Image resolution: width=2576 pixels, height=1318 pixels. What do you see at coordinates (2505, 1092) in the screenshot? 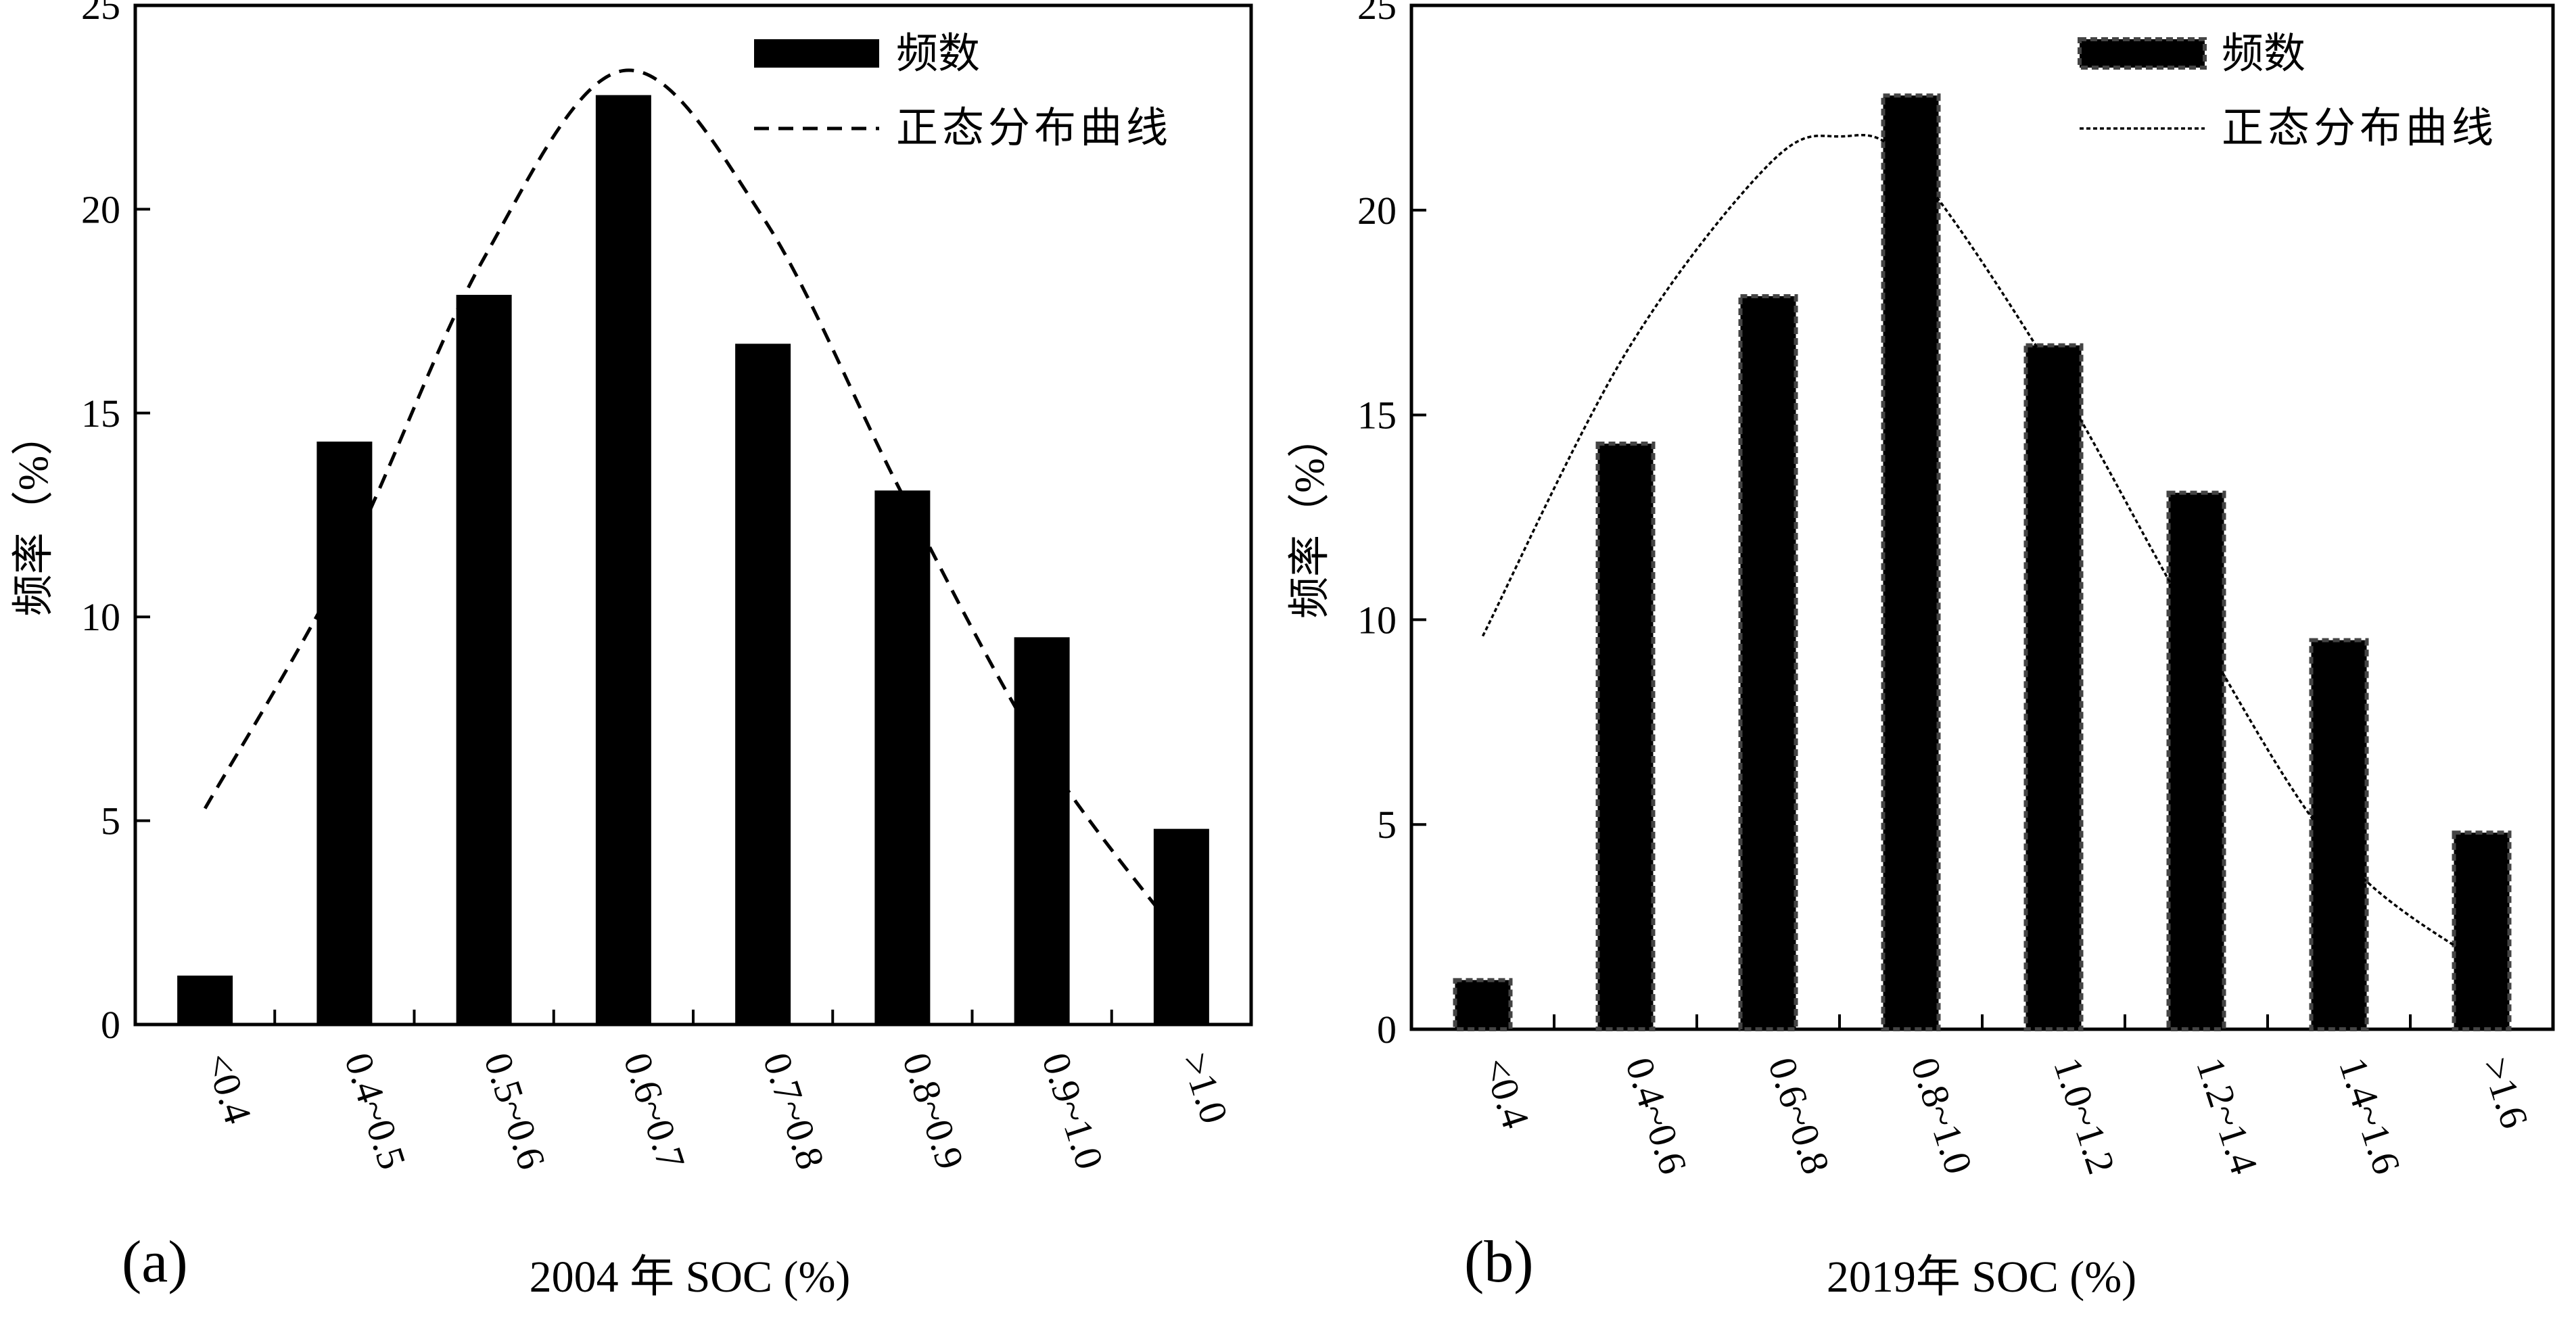
I see `x-tick-label: >1.6` at bounding box center [2505, 1092].